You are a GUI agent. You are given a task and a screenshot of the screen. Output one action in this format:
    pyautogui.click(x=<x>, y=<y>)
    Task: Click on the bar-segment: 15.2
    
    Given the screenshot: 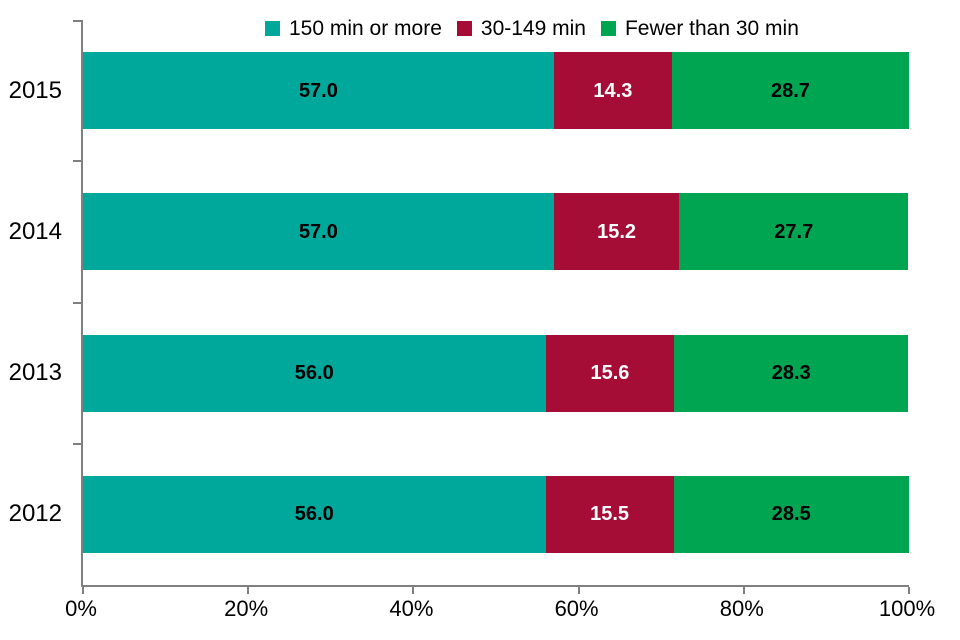 What is the action you would take?
    pyautogui.click(x=616, y=232)
    